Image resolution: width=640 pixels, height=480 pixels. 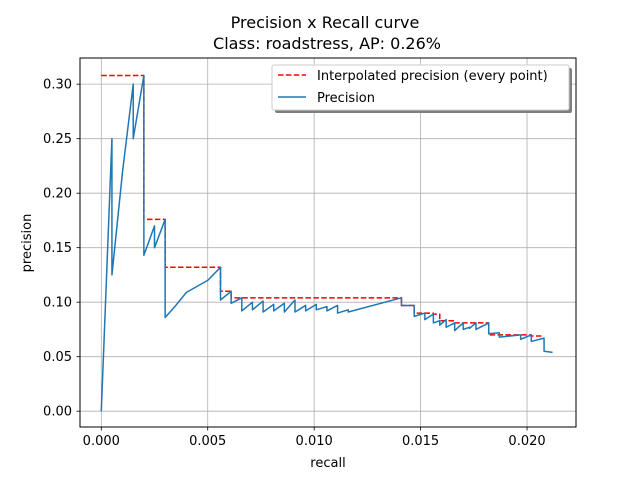 I want to click on y-tick-label: 0.10, so click(x=57, y=303).